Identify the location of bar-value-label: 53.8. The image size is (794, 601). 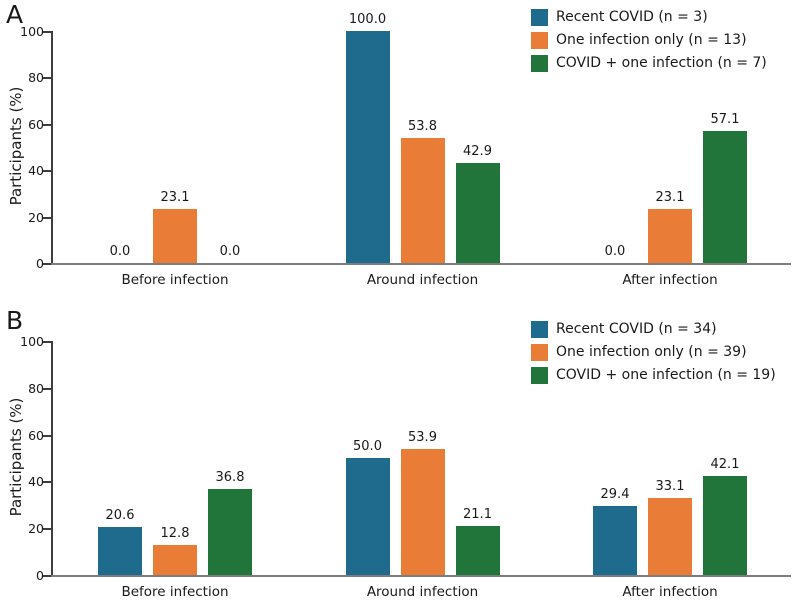
(422, 127).